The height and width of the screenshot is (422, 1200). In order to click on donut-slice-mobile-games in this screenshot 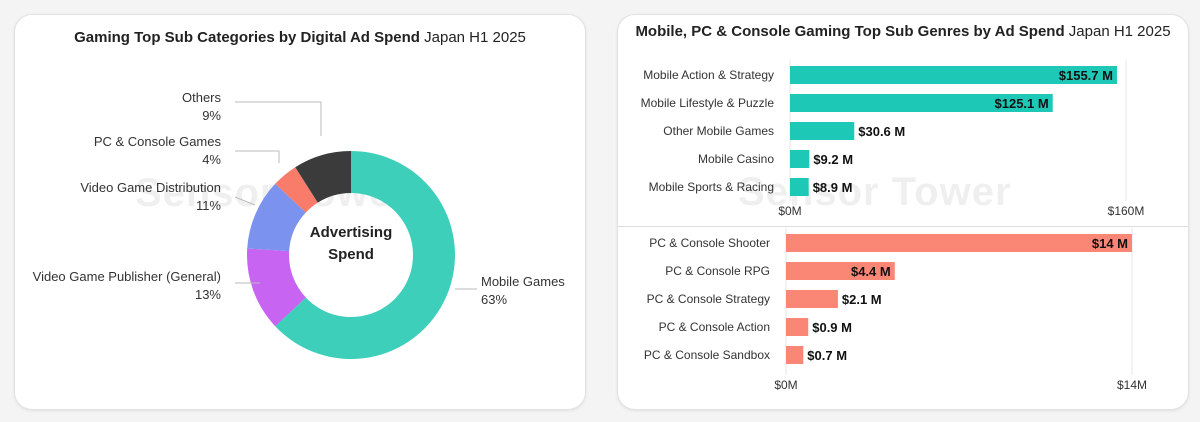, I will do `click(365, 255)`.